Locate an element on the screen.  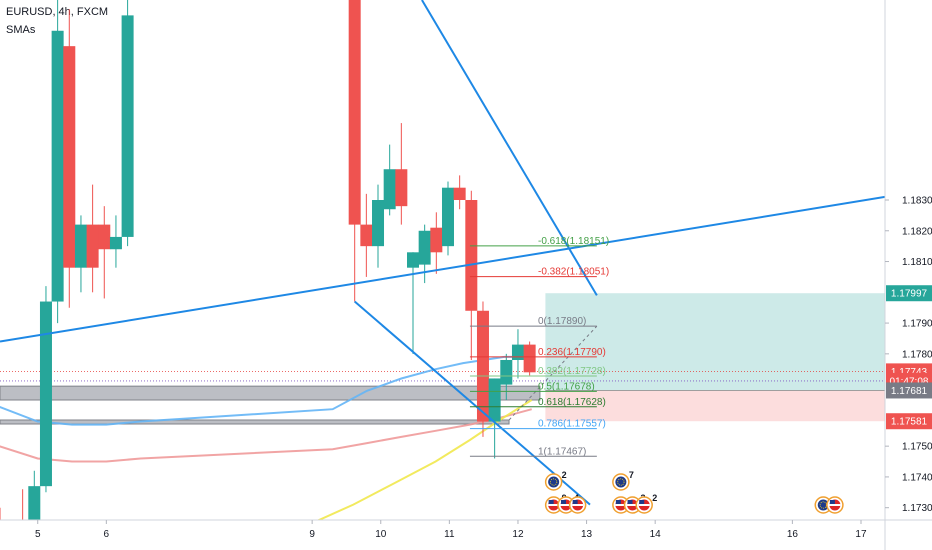
target-zone is located at coordinates (715, 342).